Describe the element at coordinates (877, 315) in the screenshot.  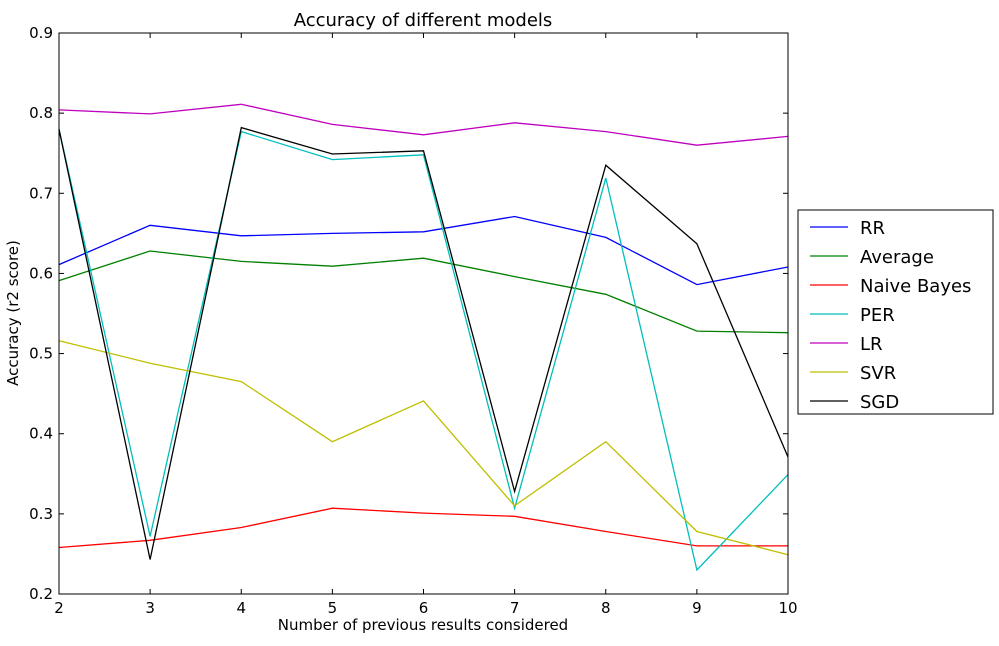
I see `legend-label: PER` at that location.